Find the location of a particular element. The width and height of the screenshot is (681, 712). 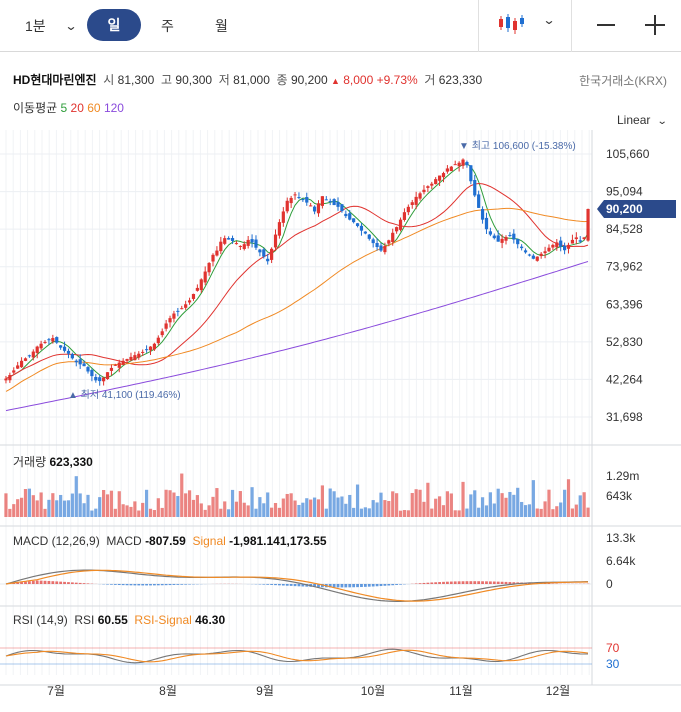

high-label: 고 is located at coordinates (167, 80).